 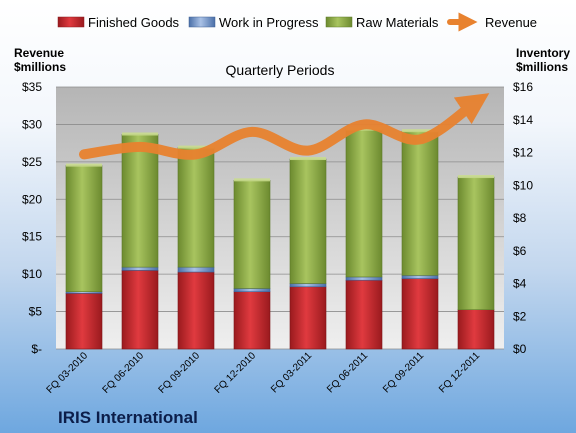 I want to click on left-tick-label: $15, so click(x=32, y=237).